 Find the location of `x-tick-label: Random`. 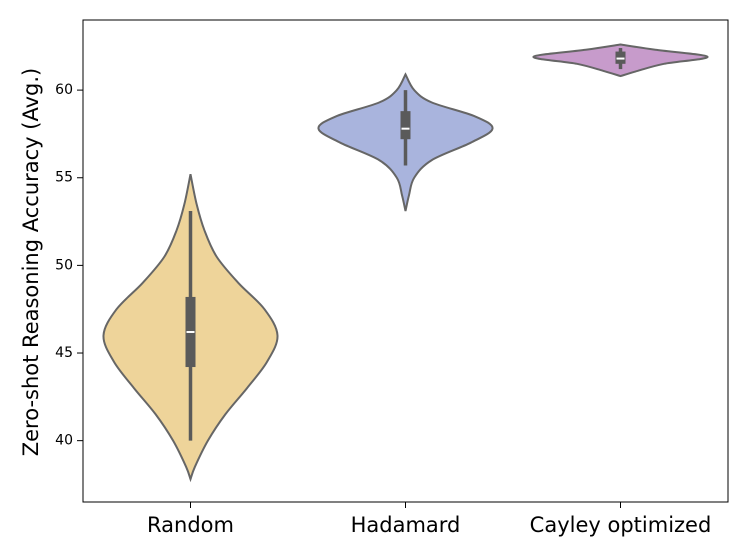

x-tick-label: Random is located at coordinates (190, 525).